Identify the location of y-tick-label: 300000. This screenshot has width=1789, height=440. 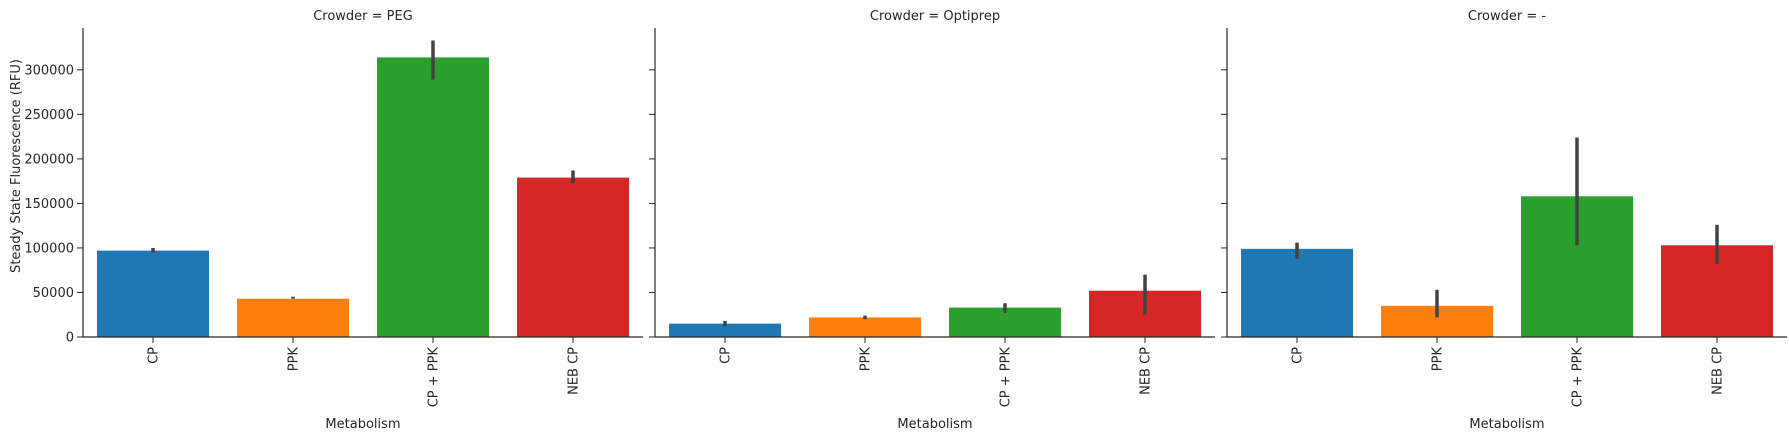
(49, 70).